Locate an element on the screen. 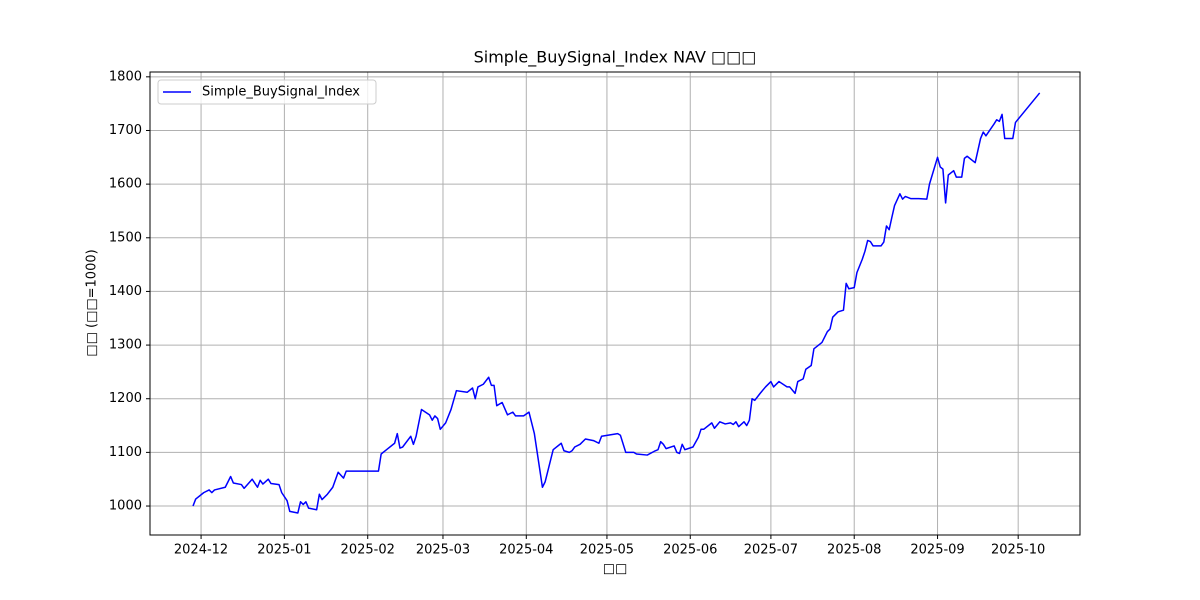 The image size is (1200, 600). x-tick-label: 2025-06 is located at coordinates (690, 550).